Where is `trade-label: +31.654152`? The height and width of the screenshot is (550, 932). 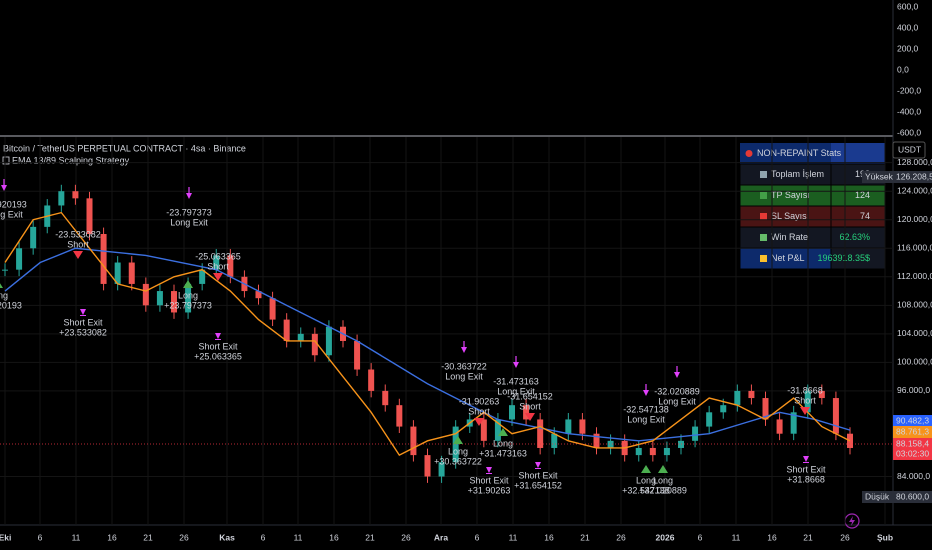
trade-label: +31.654152 is located at coordinates (538, 485).